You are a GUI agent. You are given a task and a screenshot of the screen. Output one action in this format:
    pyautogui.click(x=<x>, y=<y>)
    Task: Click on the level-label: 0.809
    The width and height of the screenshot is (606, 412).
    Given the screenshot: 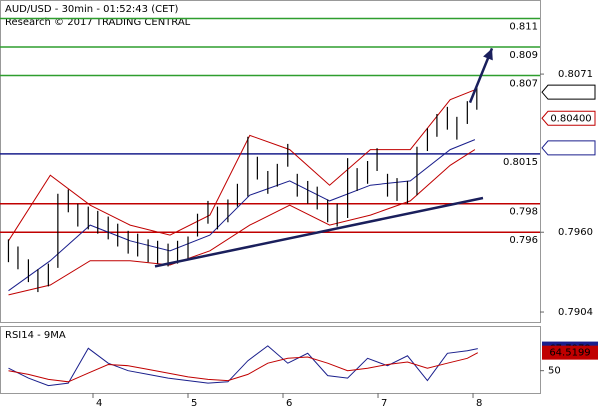 What is the action you would take?
    pyautogui.click(x=523, y=55)
    